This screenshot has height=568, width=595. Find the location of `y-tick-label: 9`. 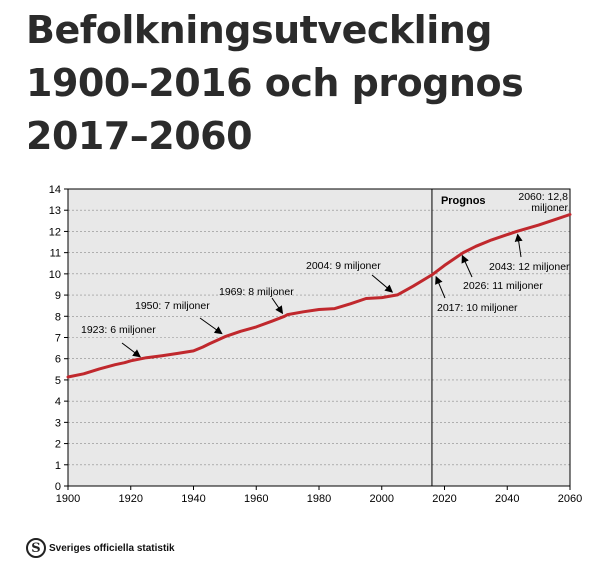

y-tick-label: 9 is located at coordinates (58, 296).